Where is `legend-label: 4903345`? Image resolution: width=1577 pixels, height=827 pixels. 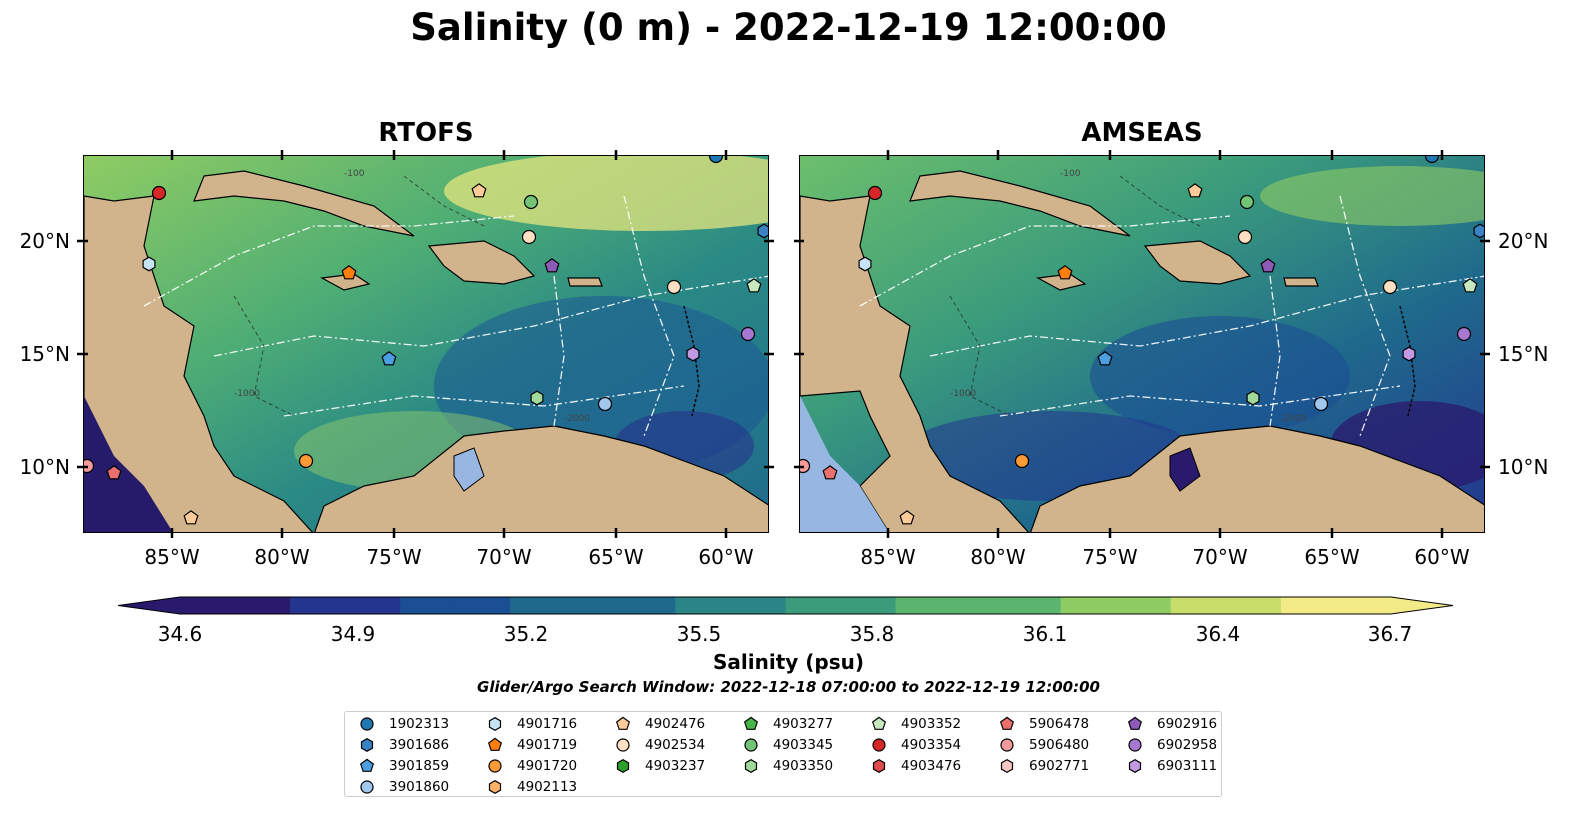
legend-label: 4903345 is located at coordinates (803, 745).